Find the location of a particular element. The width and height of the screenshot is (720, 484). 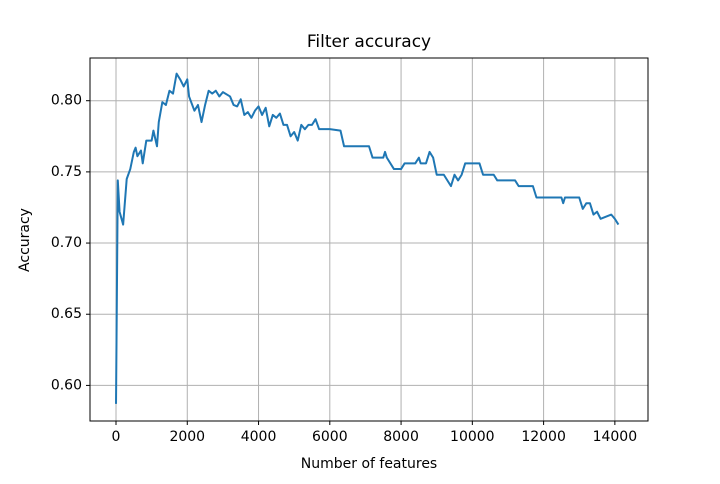

x-axis-label: Number of features is located at coordinates (369, 464).